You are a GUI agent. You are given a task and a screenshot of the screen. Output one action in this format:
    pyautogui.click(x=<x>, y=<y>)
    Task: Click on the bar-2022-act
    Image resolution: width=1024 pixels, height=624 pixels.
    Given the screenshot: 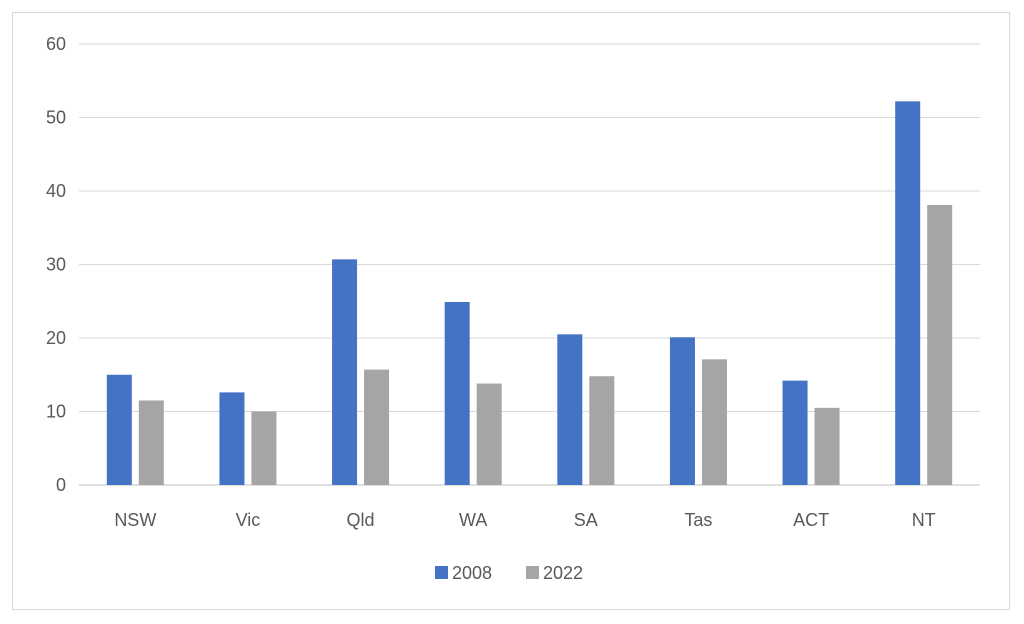 What is the action you would take?
    pyautogui.click(x=827, y=446)
    